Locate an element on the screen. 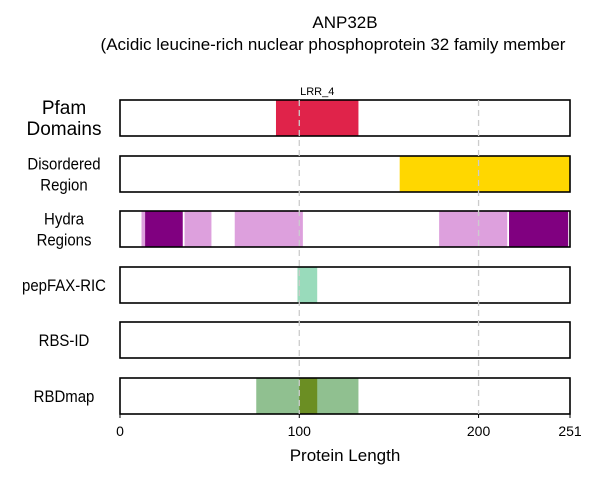 This screenshot has height=480, width=600. track-row: Hydra Regions is located at coordinates (304, 230).